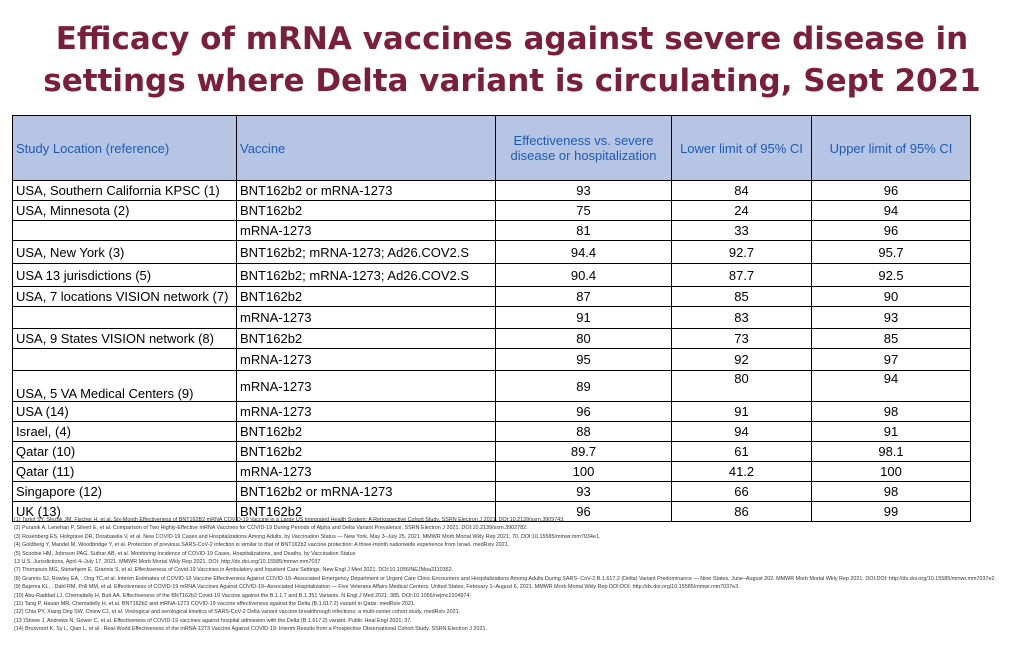 This screenshot has width=1024, height=648. What do you see at coordinates (891, 275) in the screenshot?
I see `cell-upper-ci: 92.5` at bounding box center [891, 275].